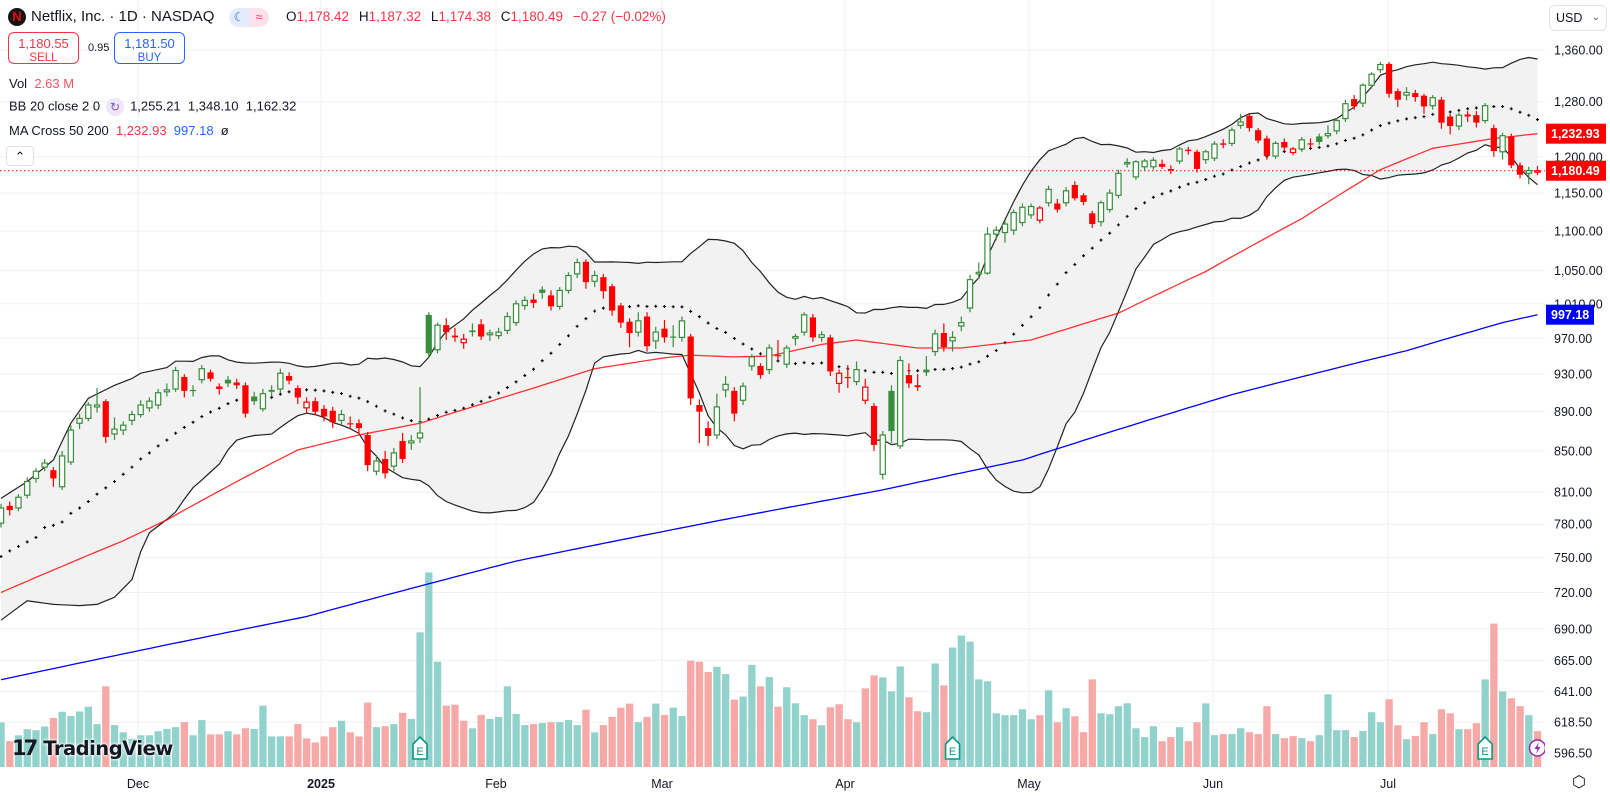  Describe the element at coordinates (259, 17) in the screenshot. I see `approx-wave-icon: ≈` at that location.